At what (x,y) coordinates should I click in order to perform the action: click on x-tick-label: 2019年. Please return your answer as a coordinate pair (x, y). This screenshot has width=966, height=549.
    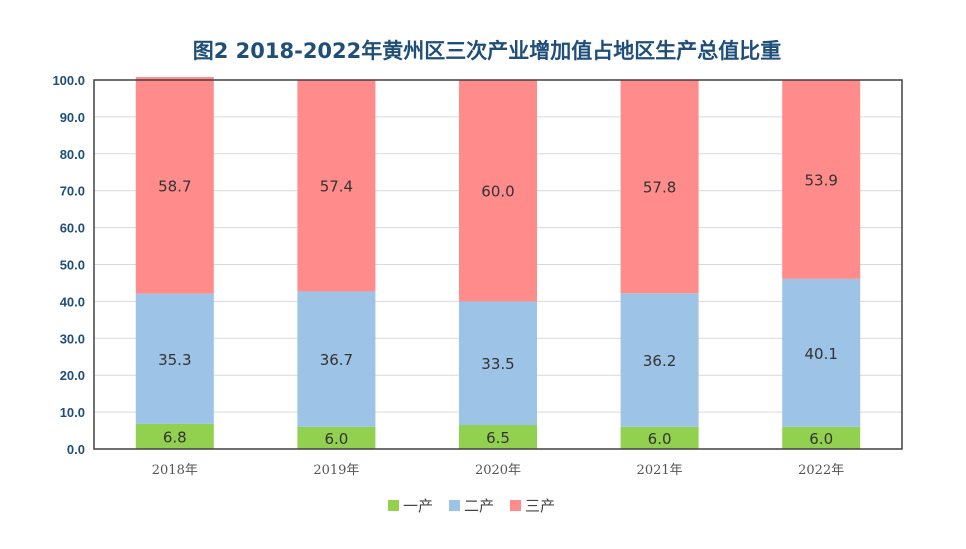
    Looking at the image, I should click on (336, 470).